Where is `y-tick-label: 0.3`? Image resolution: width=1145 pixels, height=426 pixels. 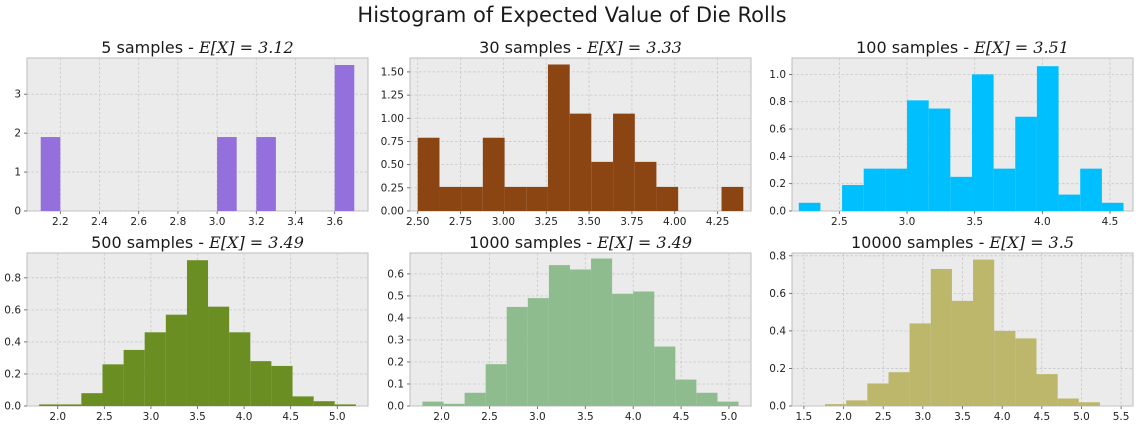
y-tick-label: 0.3 is located at coordinates (395, 340).